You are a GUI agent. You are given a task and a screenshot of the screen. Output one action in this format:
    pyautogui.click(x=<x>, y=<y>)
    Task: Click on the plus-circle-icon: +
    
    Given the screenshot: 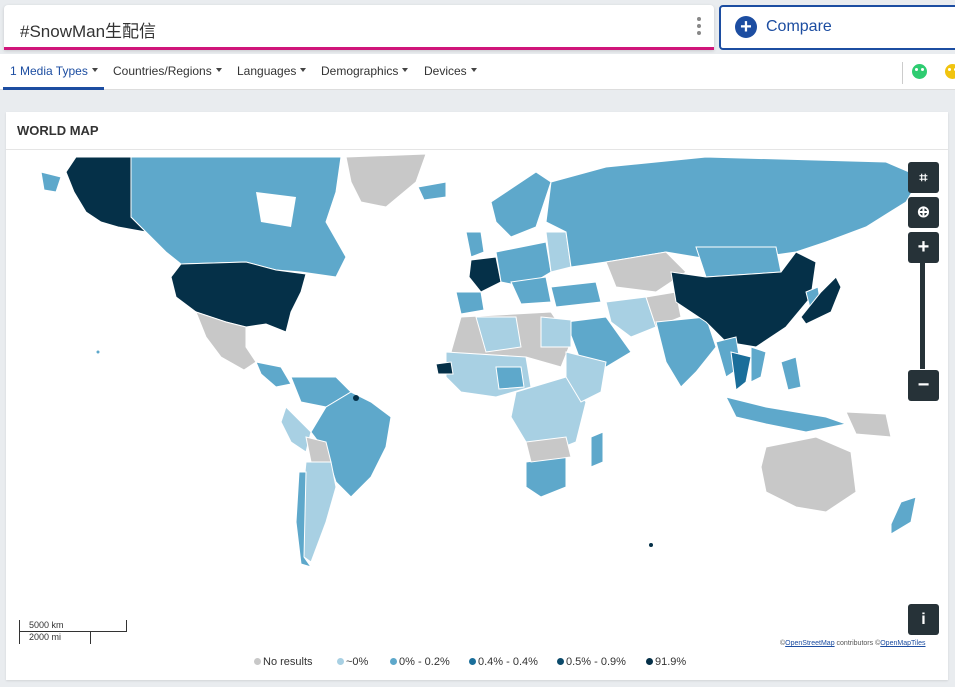 What is the action you would take?
    pyautogui.click(x=746, y=27)
    